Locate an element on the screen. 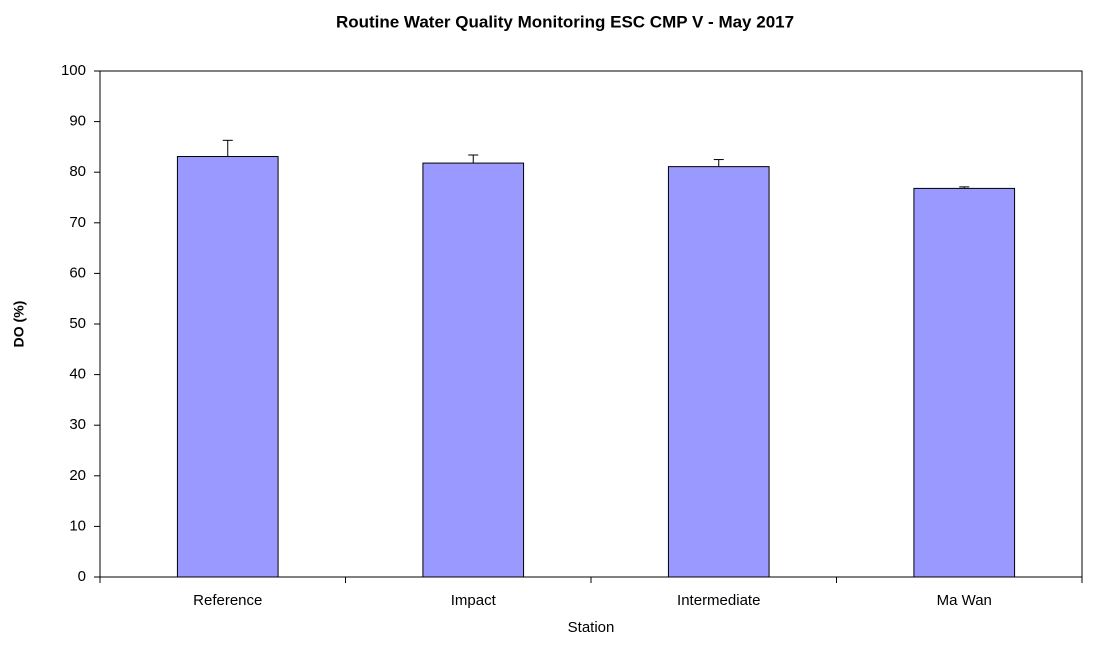 This screenshot has width=1101, height=645. x-tick-label: Ma Wan is located at coordinates (964, 600).